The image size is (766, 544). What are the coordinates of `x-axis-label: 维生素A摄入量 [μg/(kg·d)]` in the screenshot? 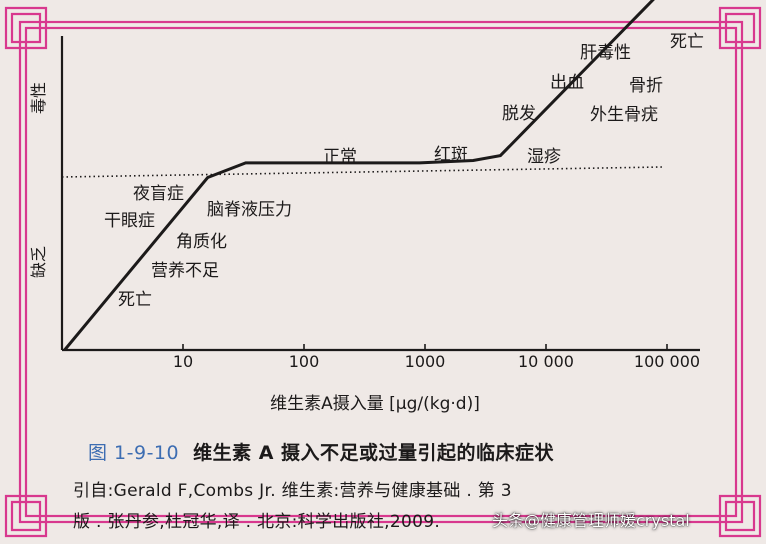 It's located at (375, 404).